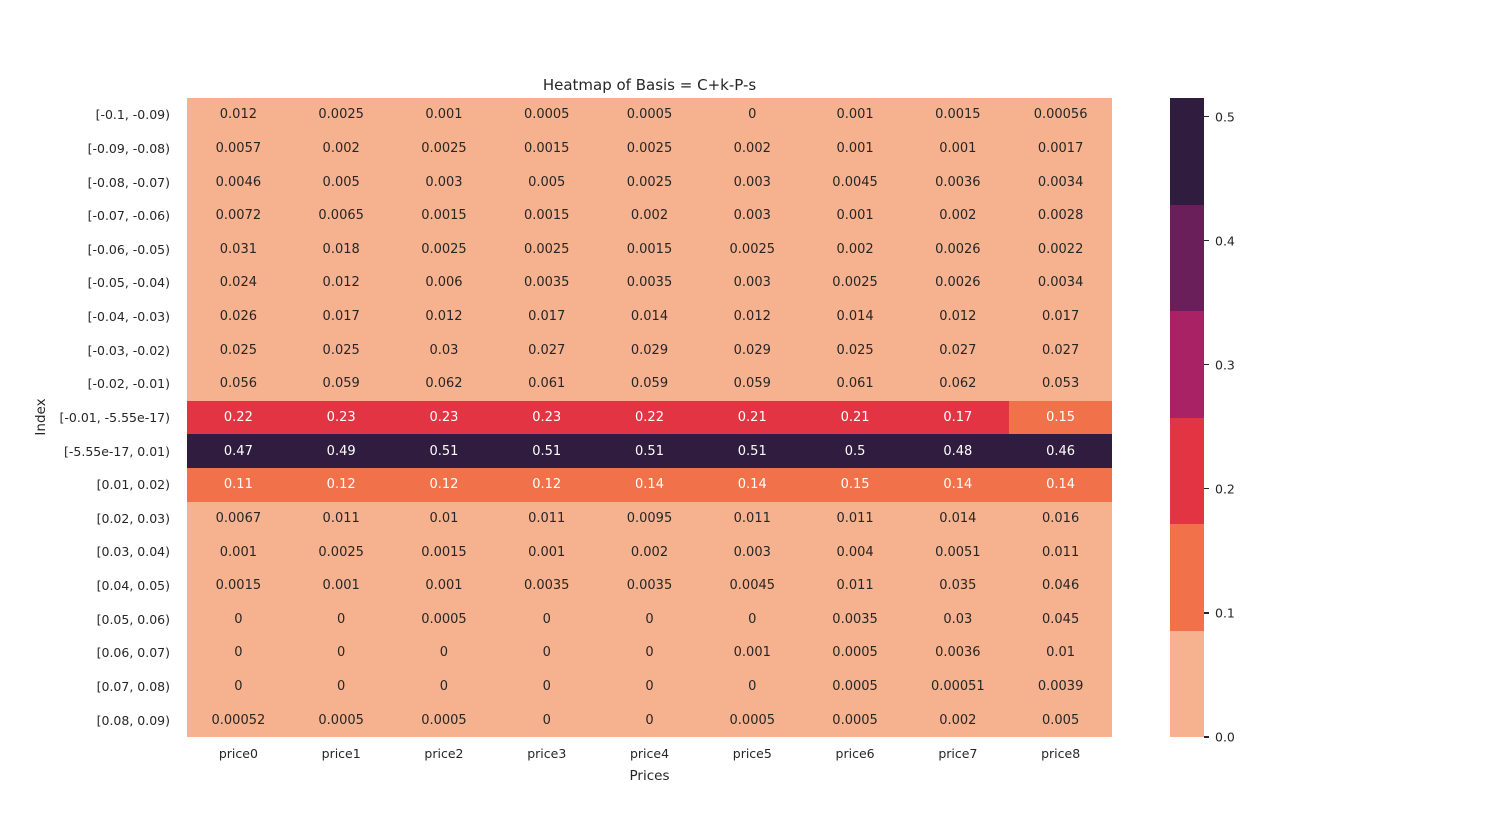 The height and width of the screenshot is (828, 1493). Describe the element at coordinates (133, 485) in the screenshot. I see `y-tick-label: [0.01, 0.02)` at that location.